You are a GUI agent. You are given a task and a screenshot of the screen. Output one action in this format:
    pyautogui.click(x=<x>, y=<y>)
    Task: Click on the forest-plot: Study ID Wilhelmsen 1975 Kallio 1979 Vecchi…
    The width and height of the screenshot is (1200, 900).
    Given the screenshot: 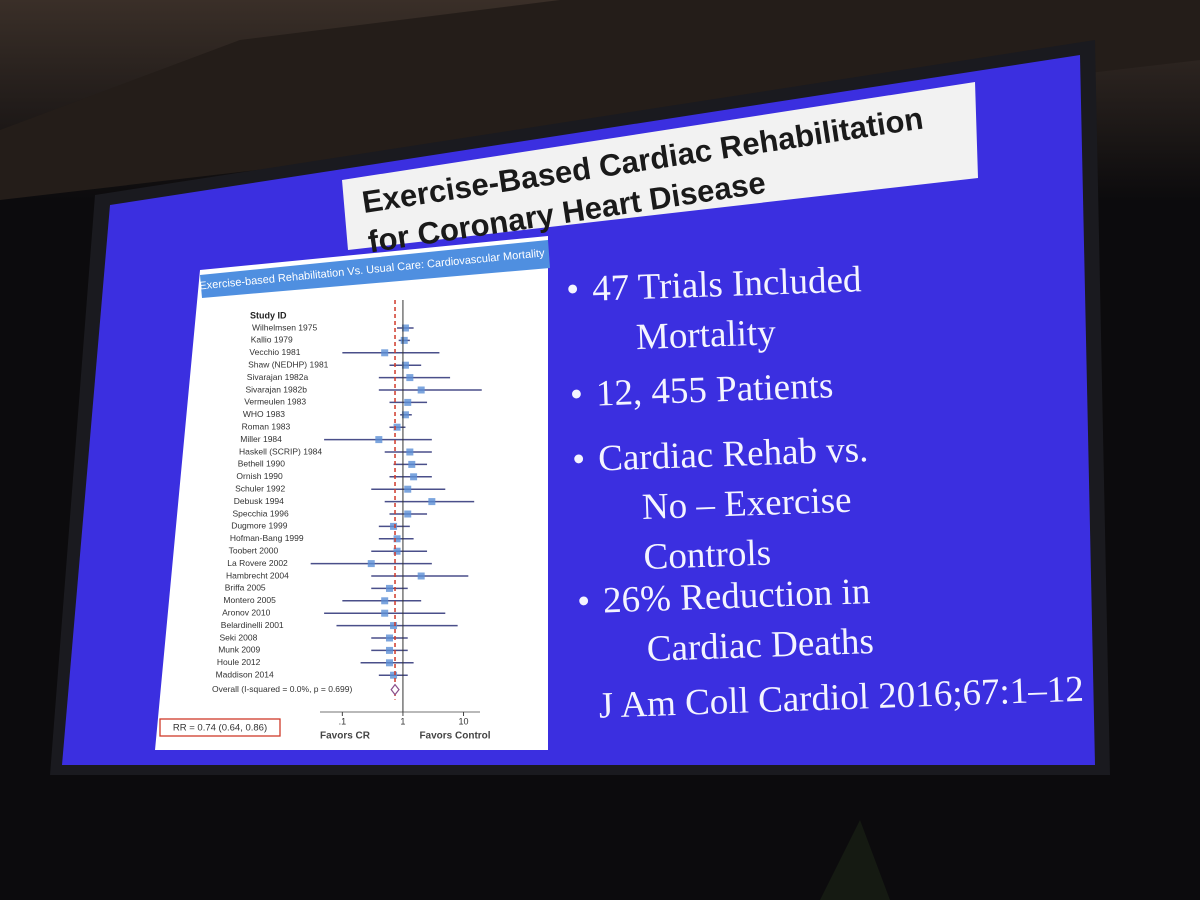 What is the action you would take?
    pyautogui.click(x=325, y=521)
    